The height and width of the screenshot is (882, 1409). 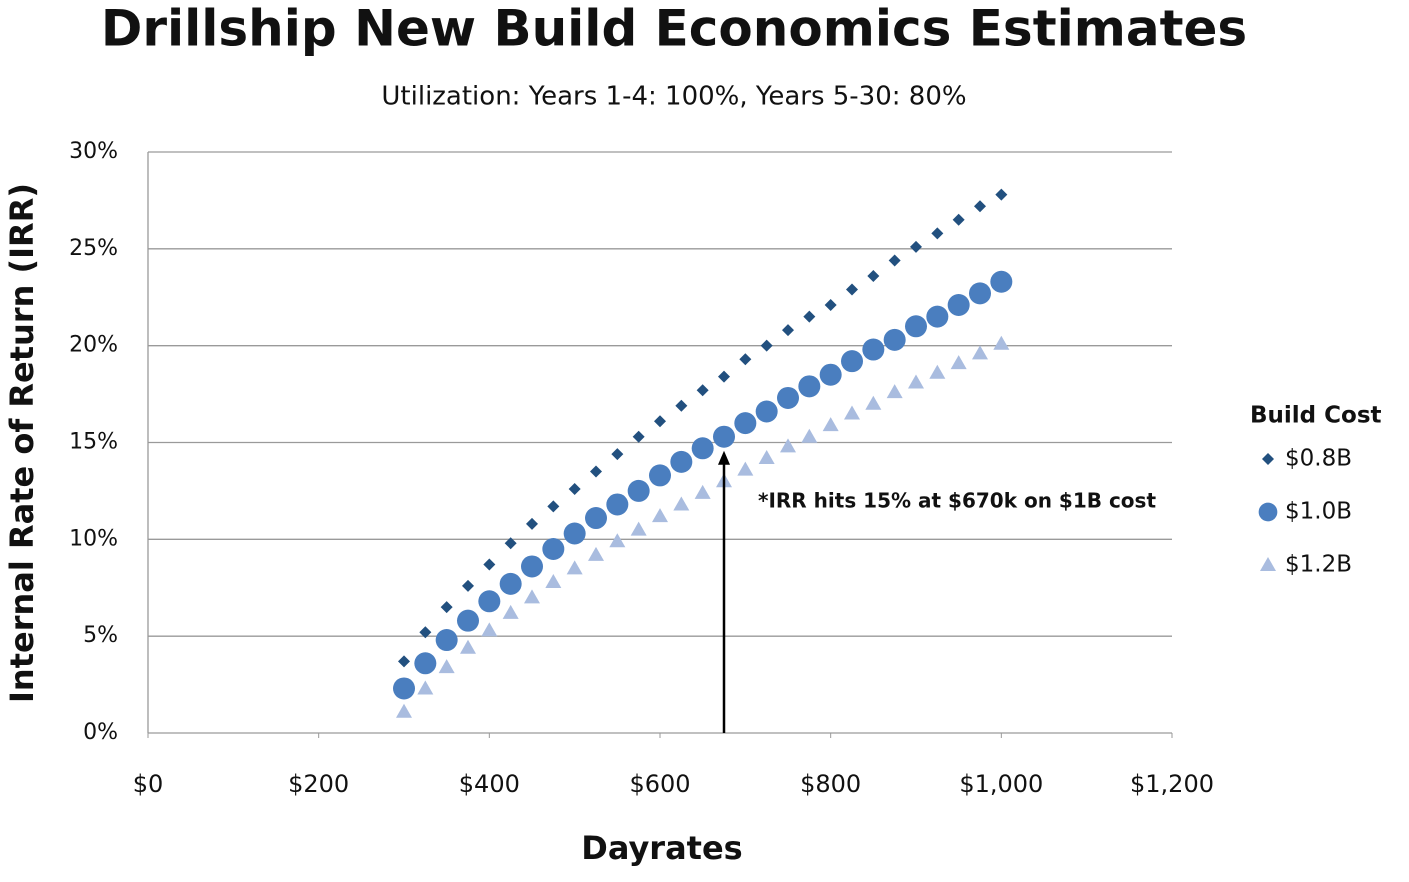 I want to click on y-tick-label: 15%, so click(x=93, y=442).